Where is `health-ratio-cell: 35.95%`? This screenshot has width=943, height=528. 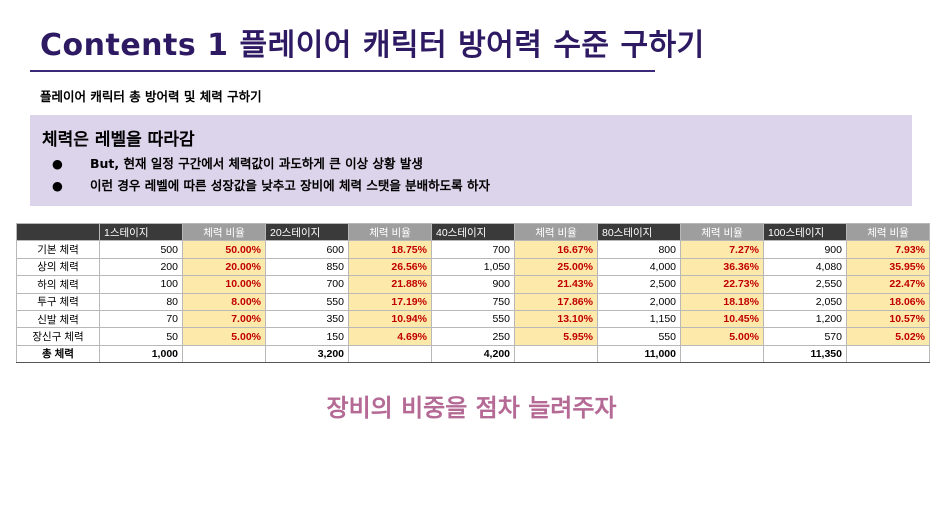
health-ratio-cell: 35.95% is located at coordinates (888, 267).